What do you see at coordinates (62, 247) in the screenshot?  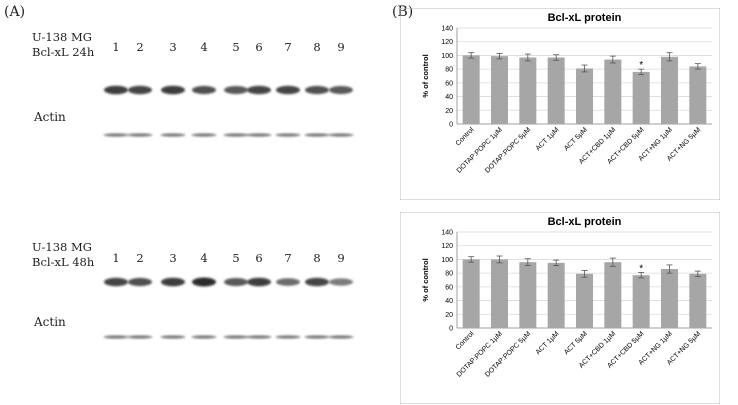 I see `blot-48h-cell-line: U-138 MG` at bounding box center [62, 247].